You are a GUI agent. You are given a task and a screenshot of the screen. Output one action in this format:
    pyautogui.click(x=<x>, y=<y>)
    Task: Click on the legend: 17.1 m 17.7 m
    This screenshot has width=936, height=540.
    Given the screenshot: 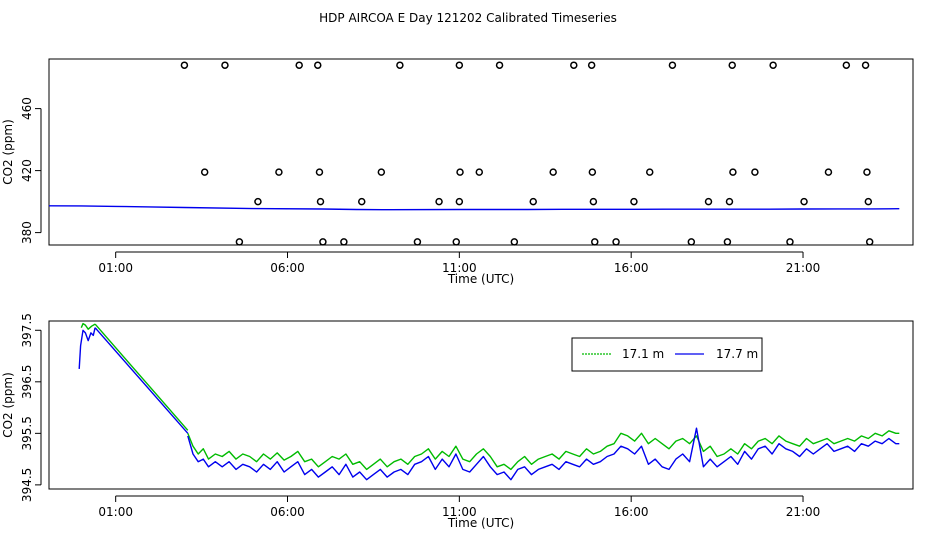 What is the action you would take?
    pyautogui.click(x=667, y=354)
    